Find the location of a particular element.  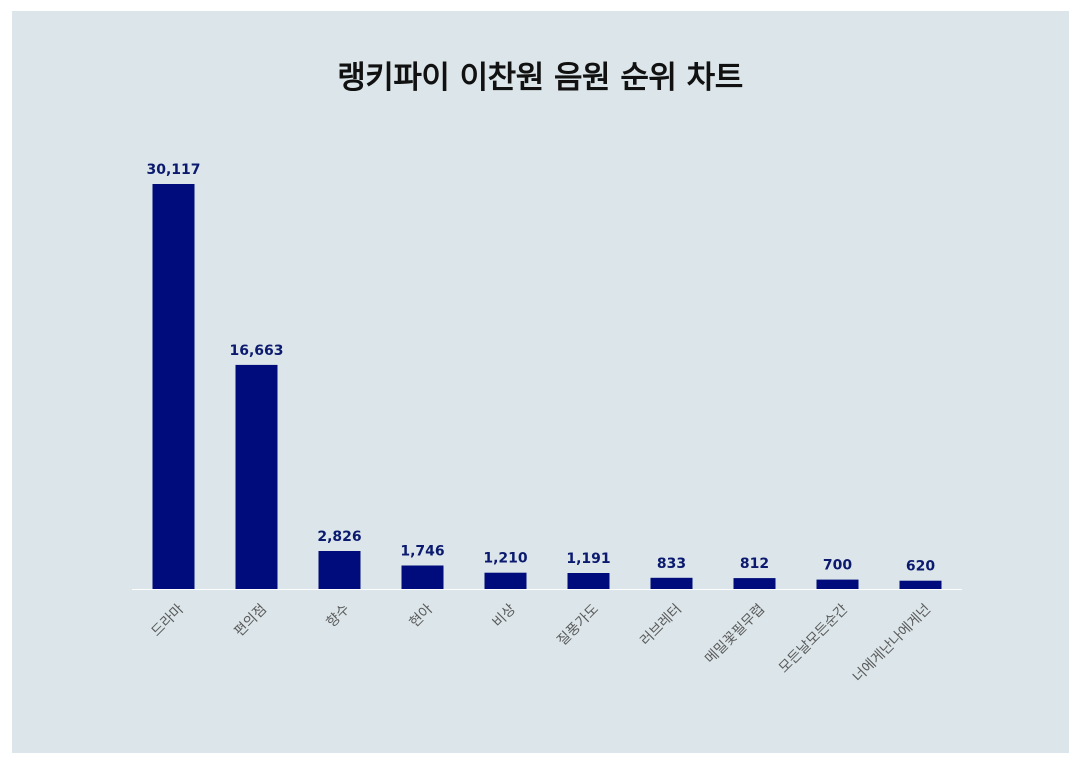

bar-value-label: 700 is located at coordinates (837, 566).